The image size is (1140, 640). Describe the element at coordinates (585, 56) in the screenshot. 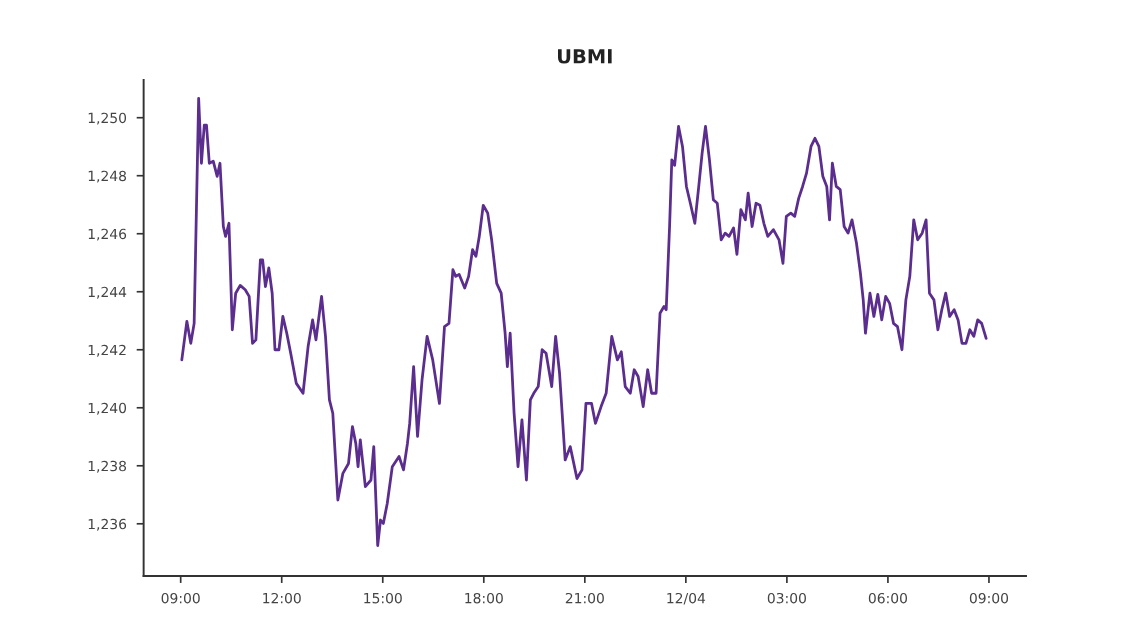

I see `chart-title: UBMI` at that location.